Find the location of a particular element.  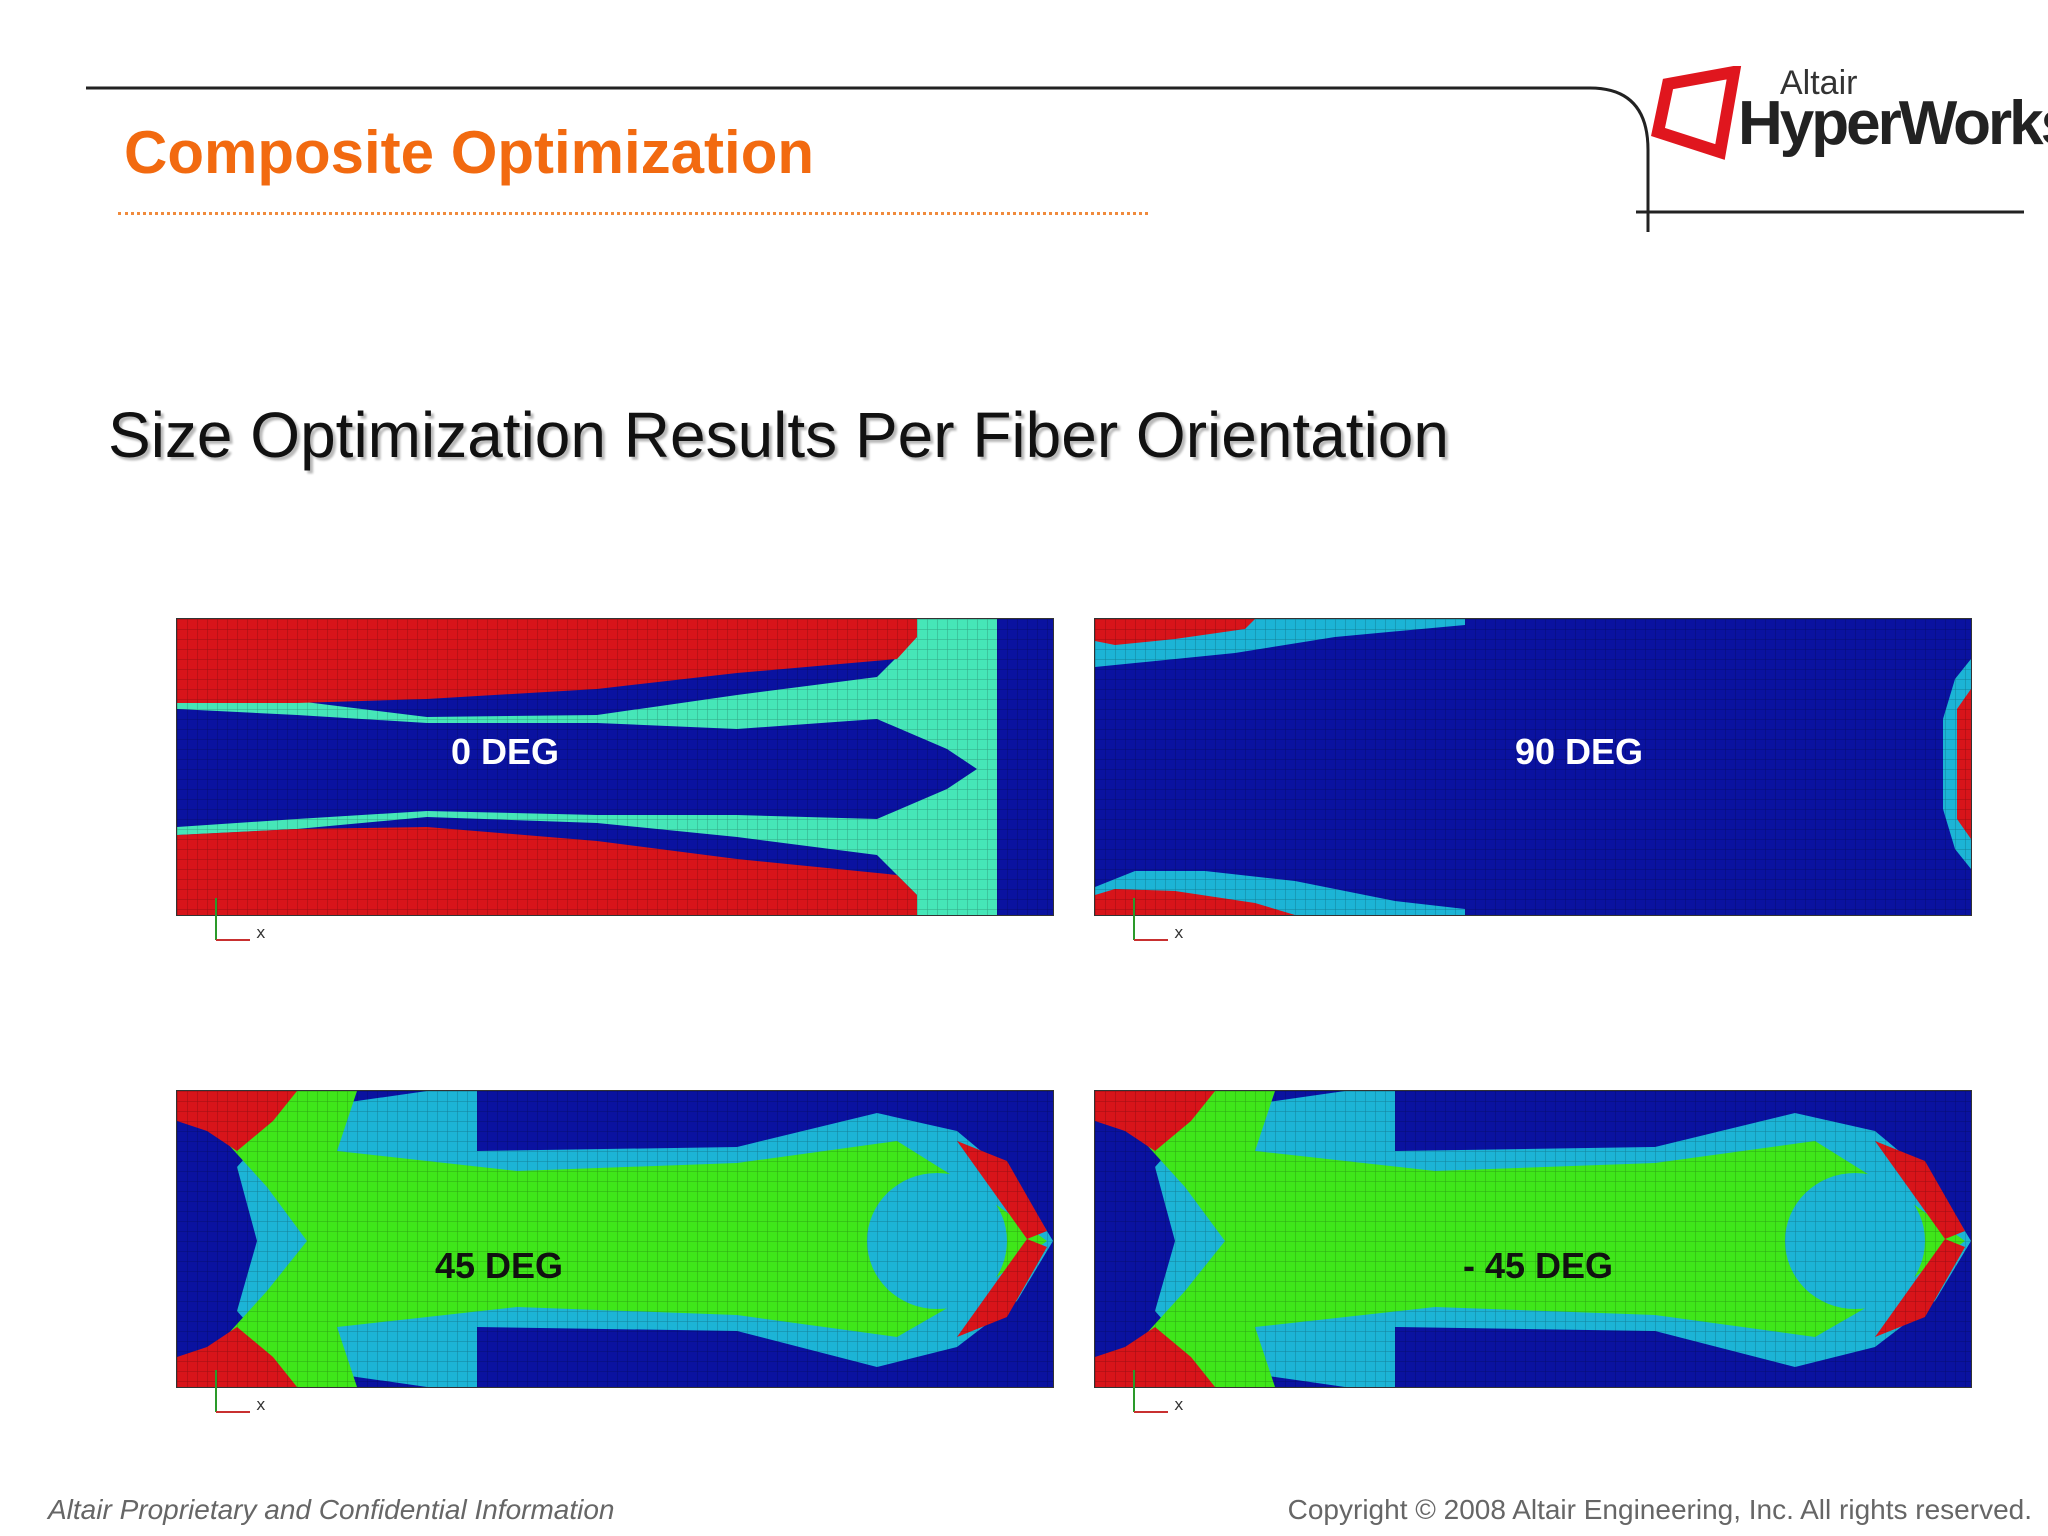

mesh-plot-90-deg is located at coordinates (1533, 767).